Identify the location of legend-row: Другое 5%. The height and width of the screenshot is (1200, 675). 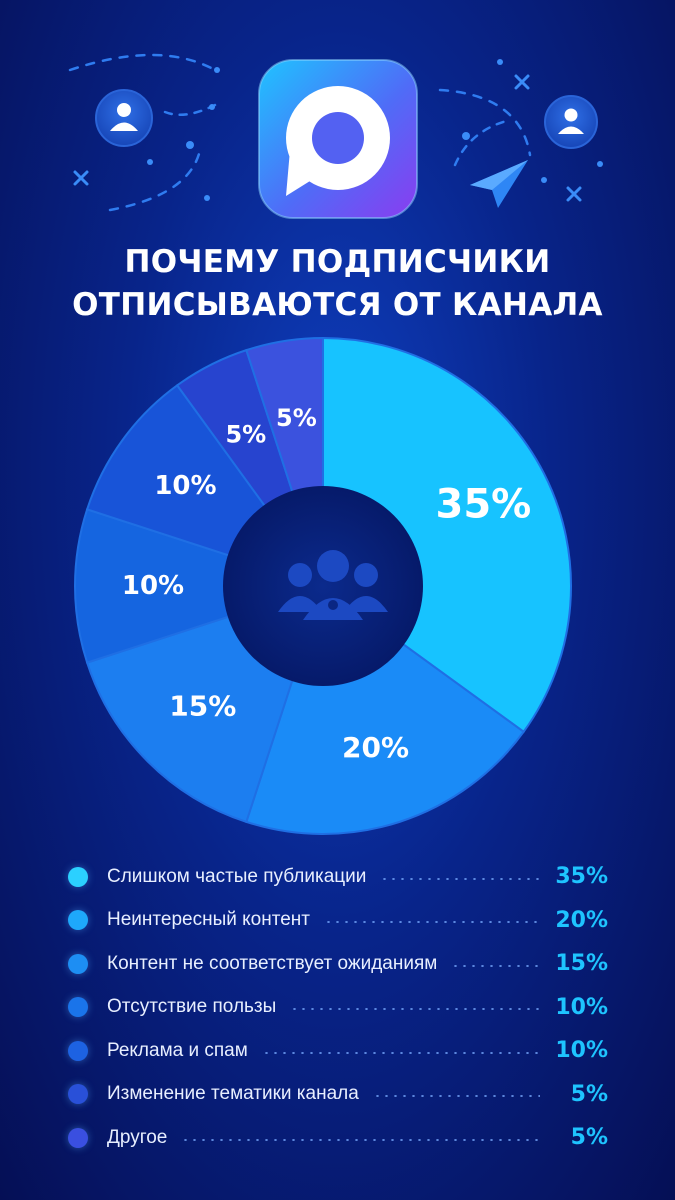
(338, 1138).